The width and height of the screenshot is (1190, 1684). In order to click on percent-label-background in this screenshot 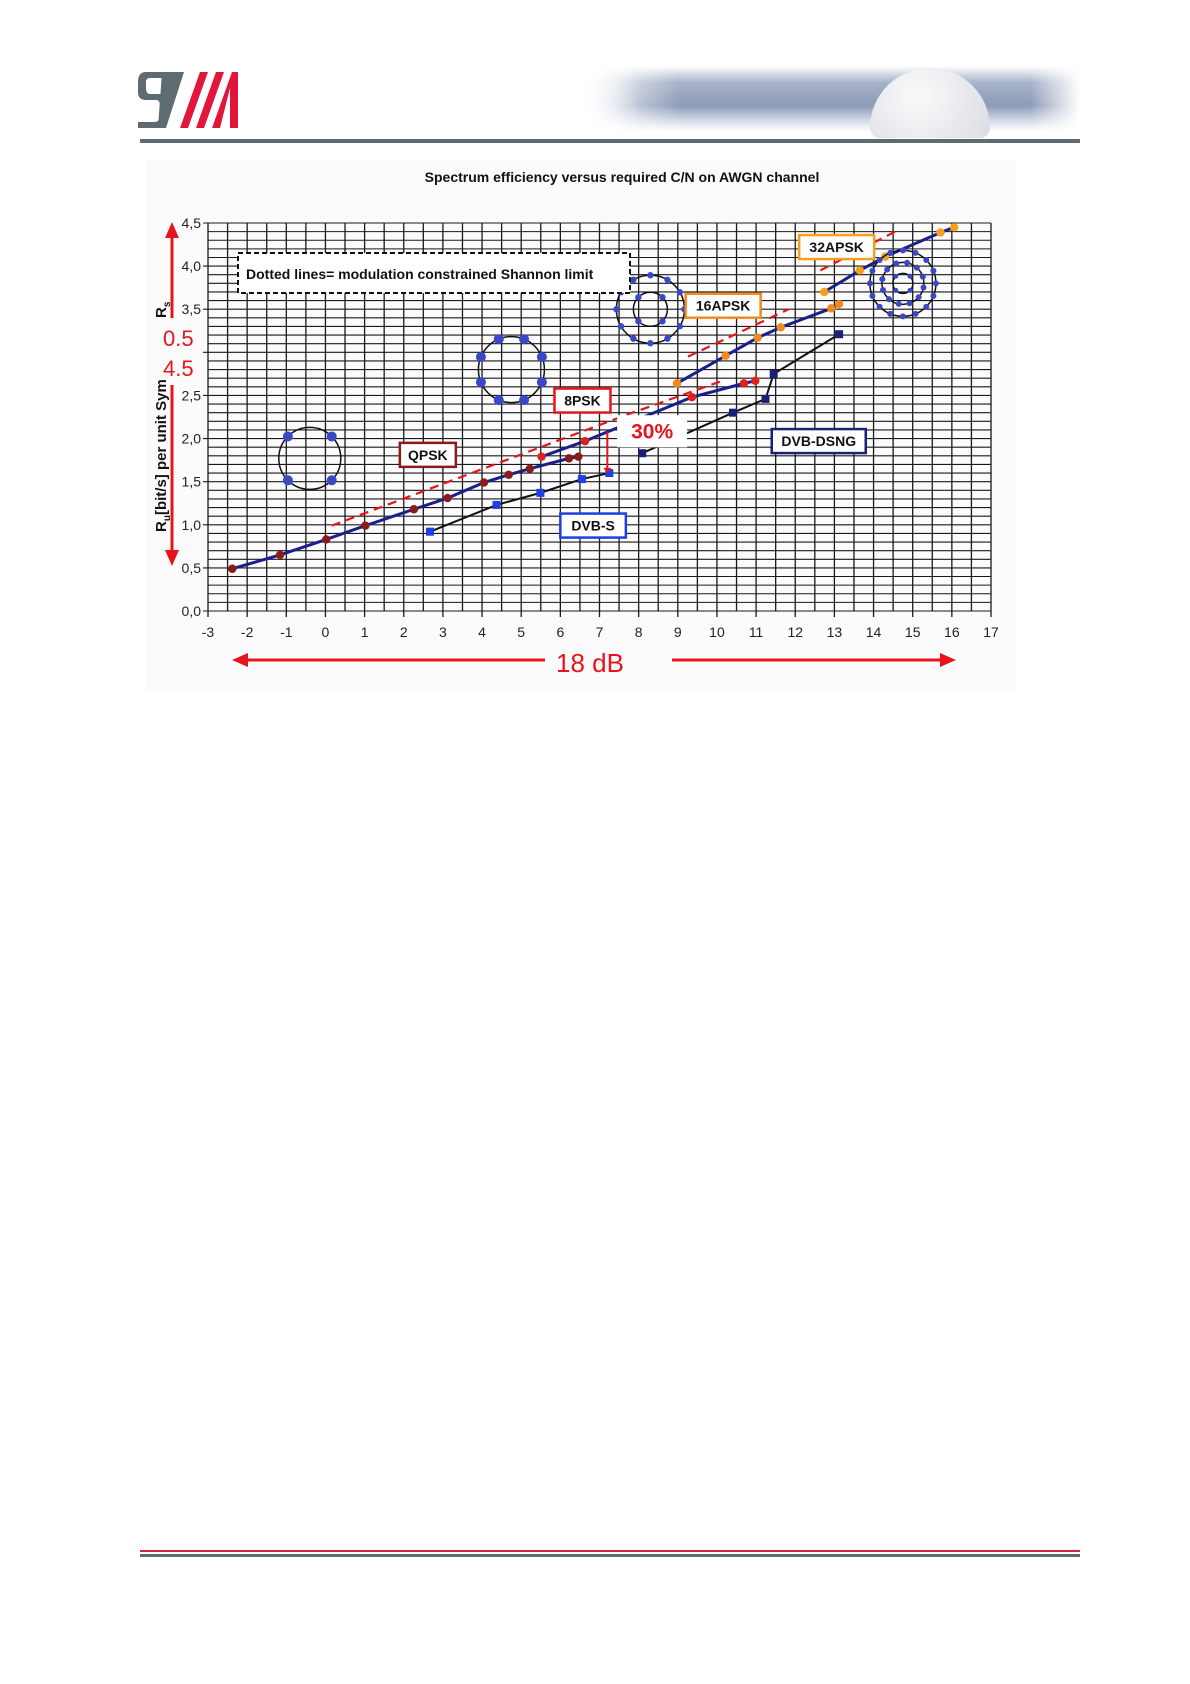, I will do `click(652, 431)`.